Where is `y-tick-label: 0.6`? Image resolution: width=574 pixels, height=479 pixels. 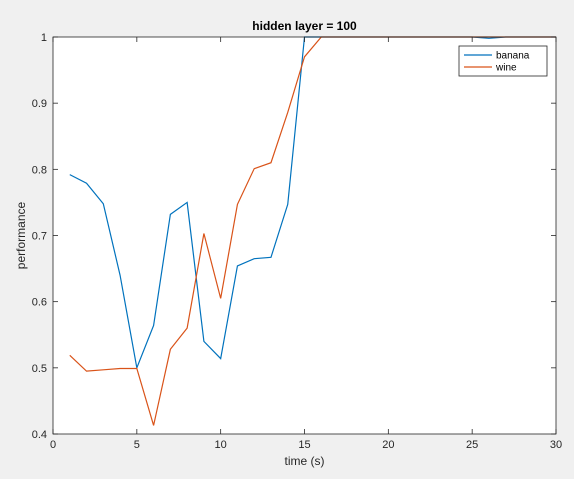
y-tick-label: 0.6 is located at coordinates (39, 303).